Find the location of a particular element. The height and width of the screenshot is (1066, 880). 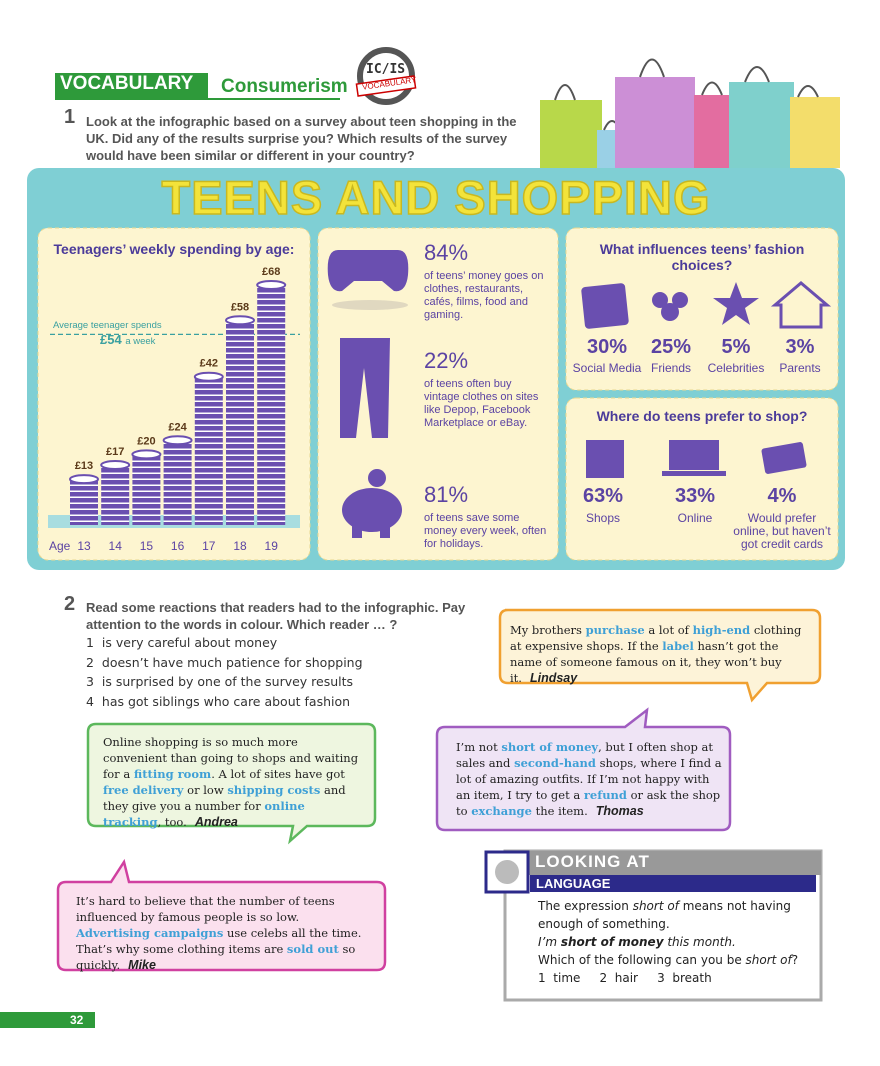

average-value: £54 a week is located at coordinates (127, 339).